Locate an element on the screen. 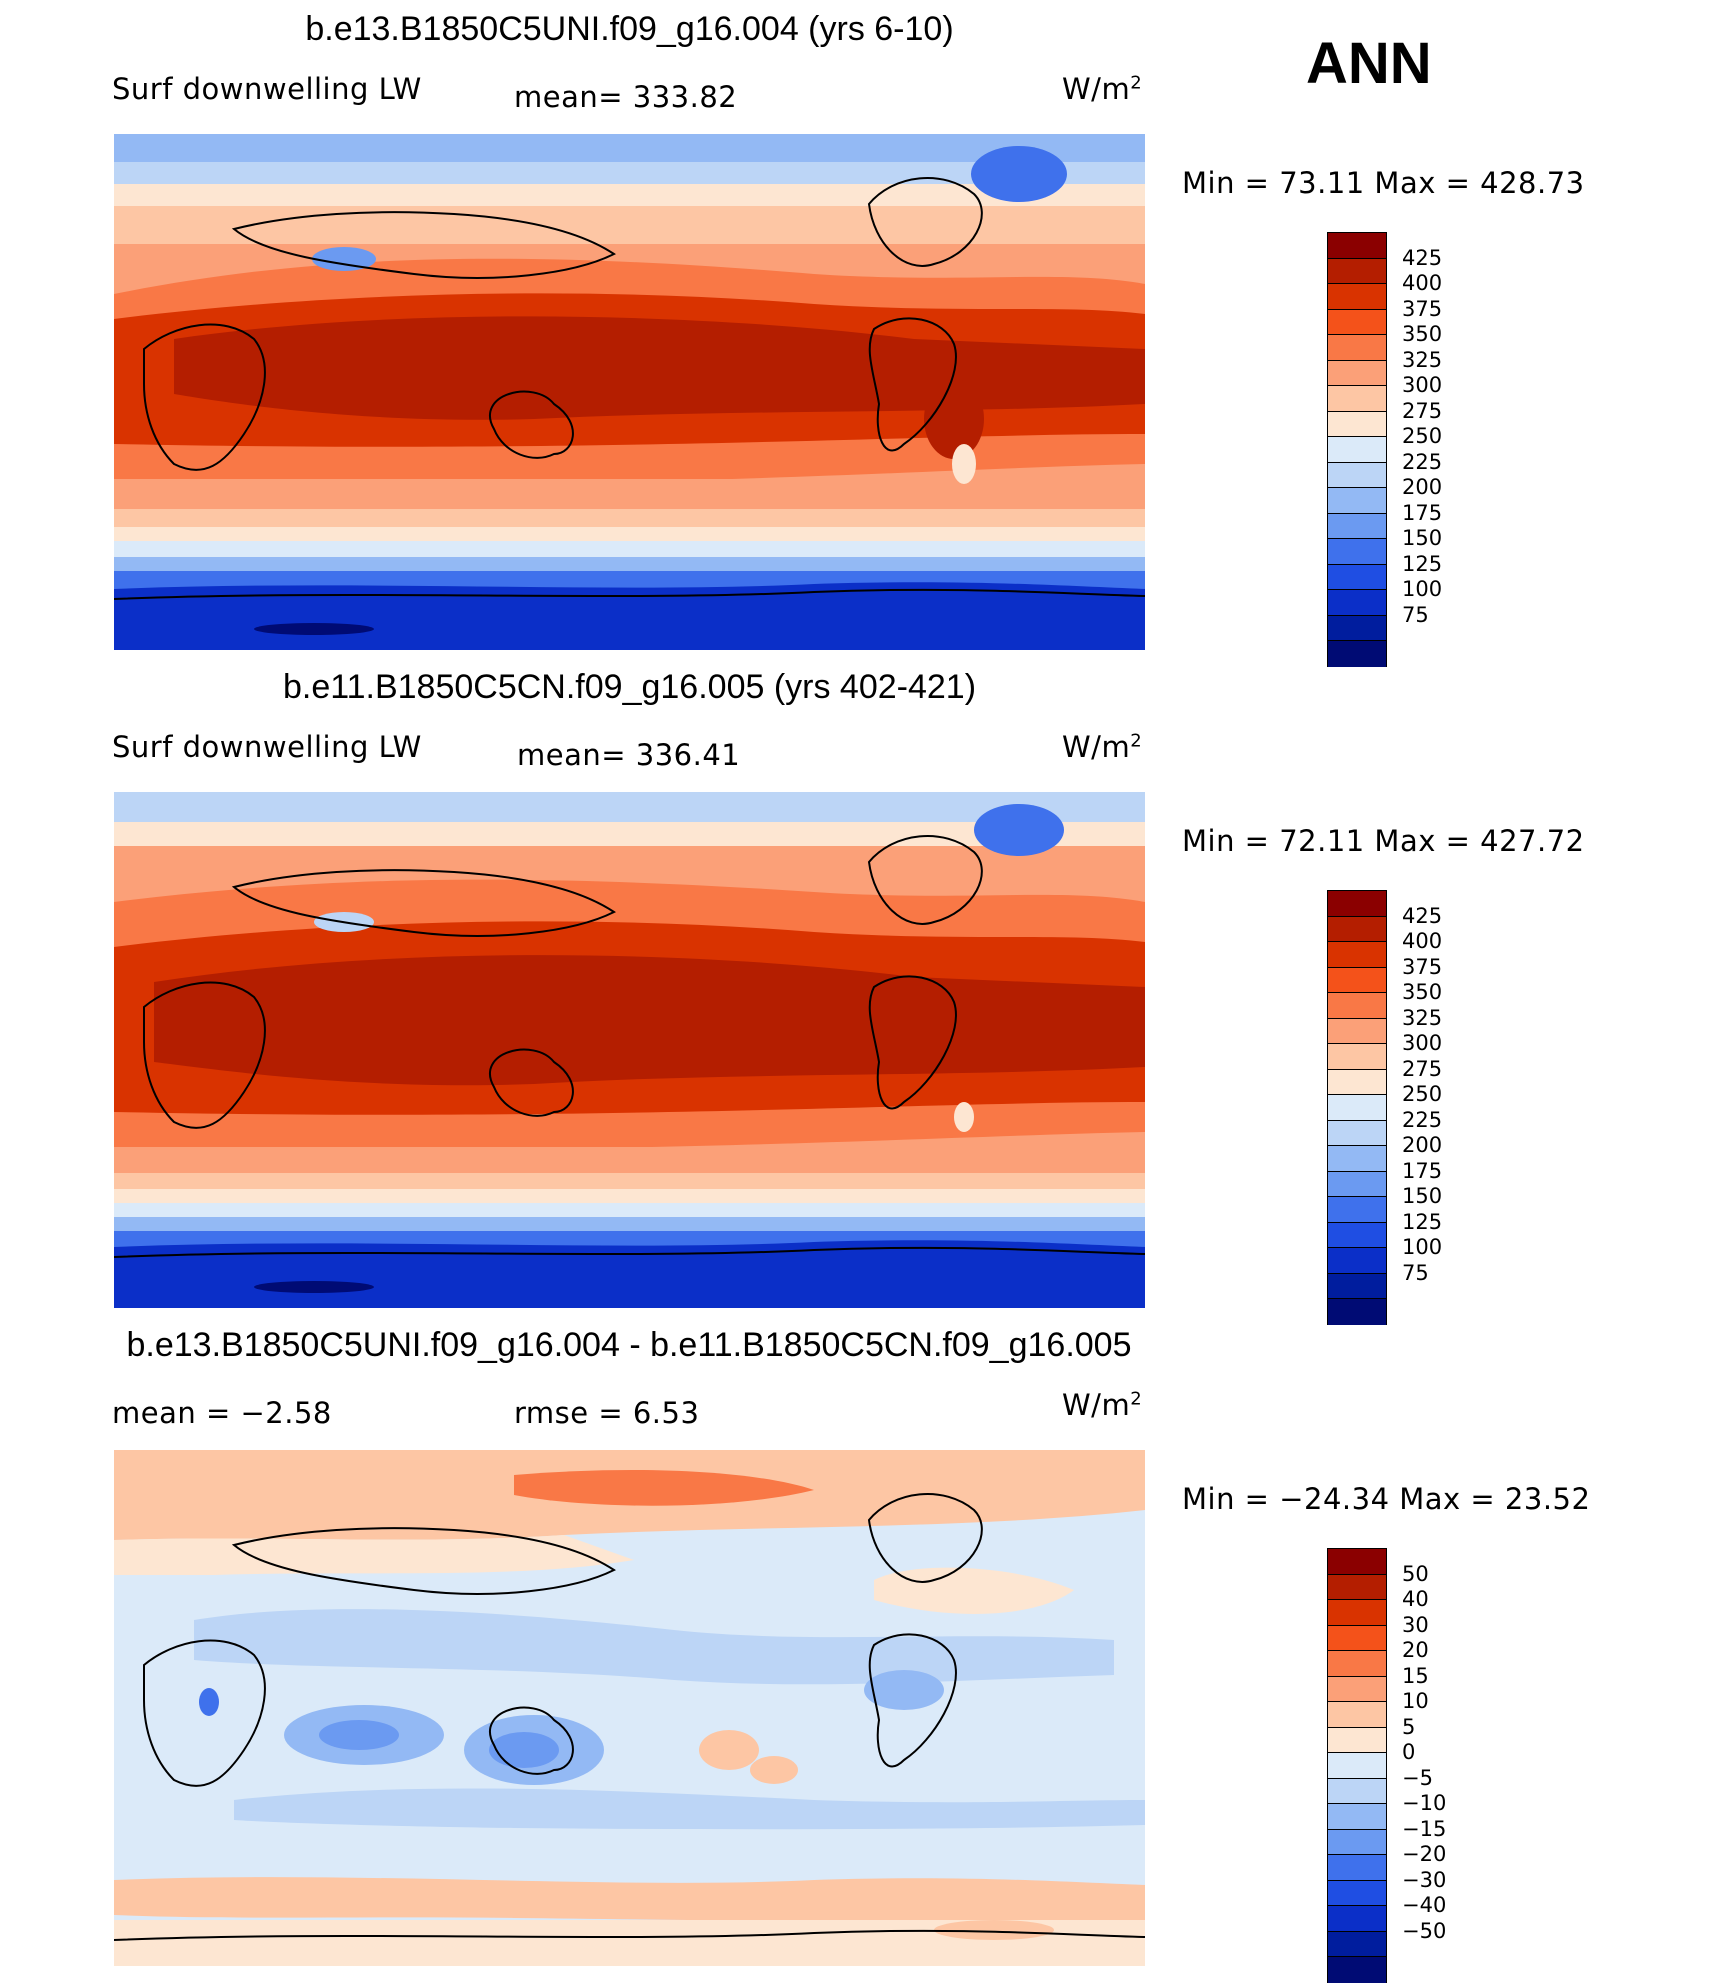 The image size is (1710, 1983). panel-3-rmse-label: rmse = 6.53 is located at coordinates (607, 1413).